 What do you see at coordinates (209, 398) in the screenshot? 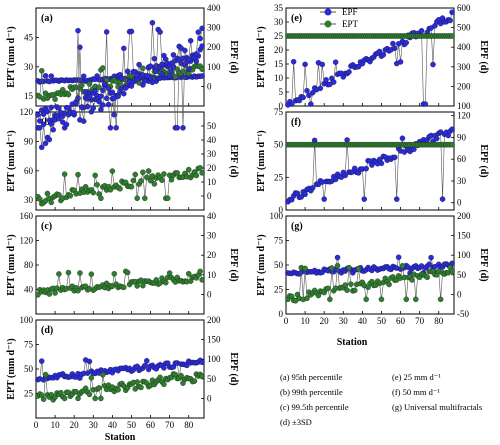
I see `ytick-right-label: 0` at bounding box center [209, 398].